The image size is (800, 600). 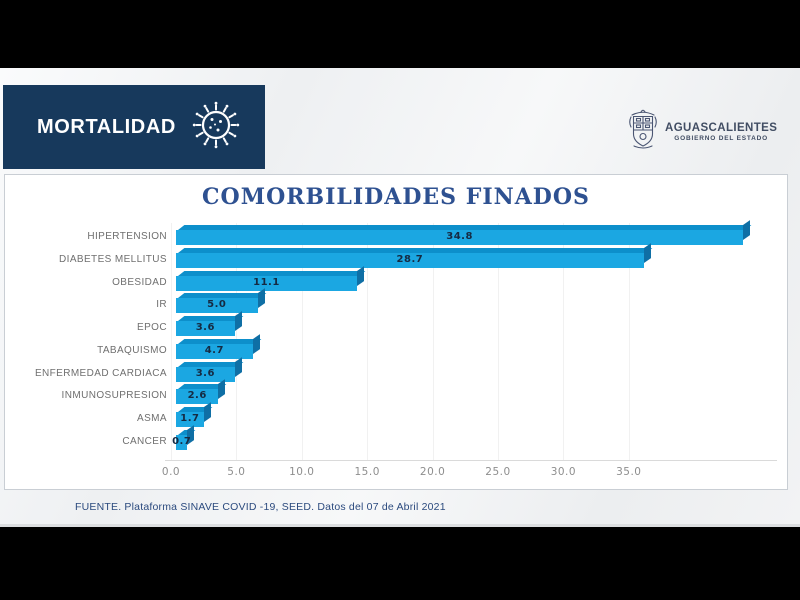 I want to click on bar-row: ASMA 1.7, so click(x=396, y=418).